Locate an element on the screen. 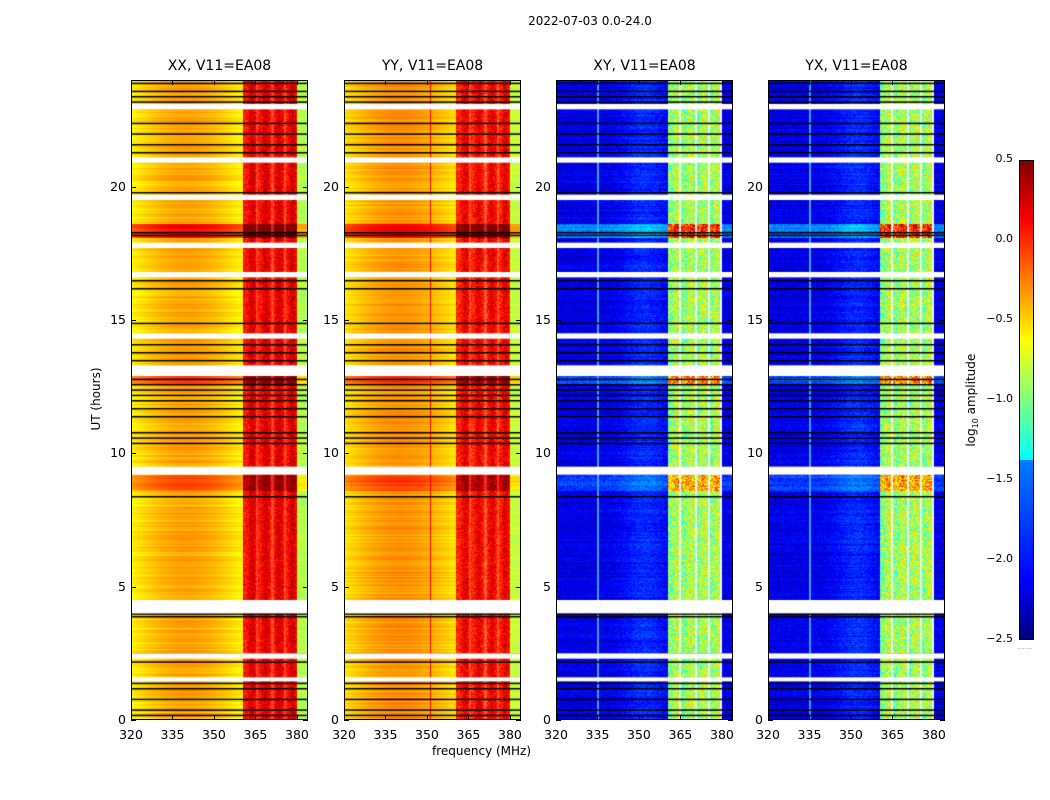 The width and height of the screenshot is (1050, 800). panel-title: XY, V11=EA08 is located at coordinates (644, 66).